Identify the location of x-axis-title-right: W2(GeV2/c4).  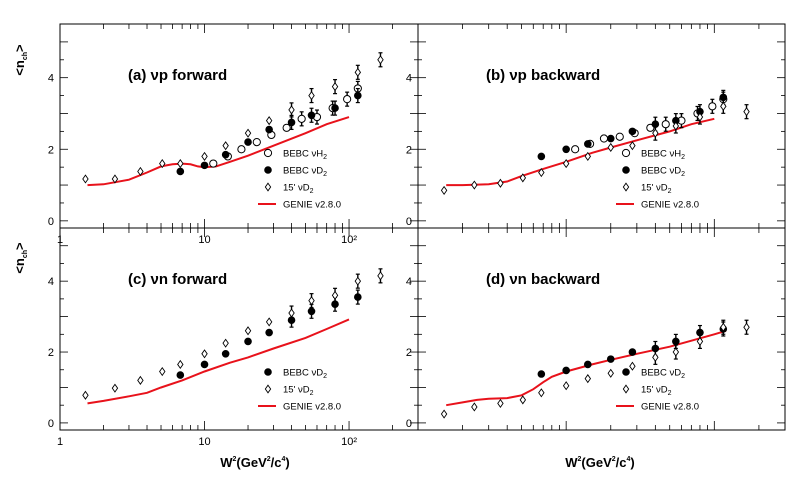
(600, 462).